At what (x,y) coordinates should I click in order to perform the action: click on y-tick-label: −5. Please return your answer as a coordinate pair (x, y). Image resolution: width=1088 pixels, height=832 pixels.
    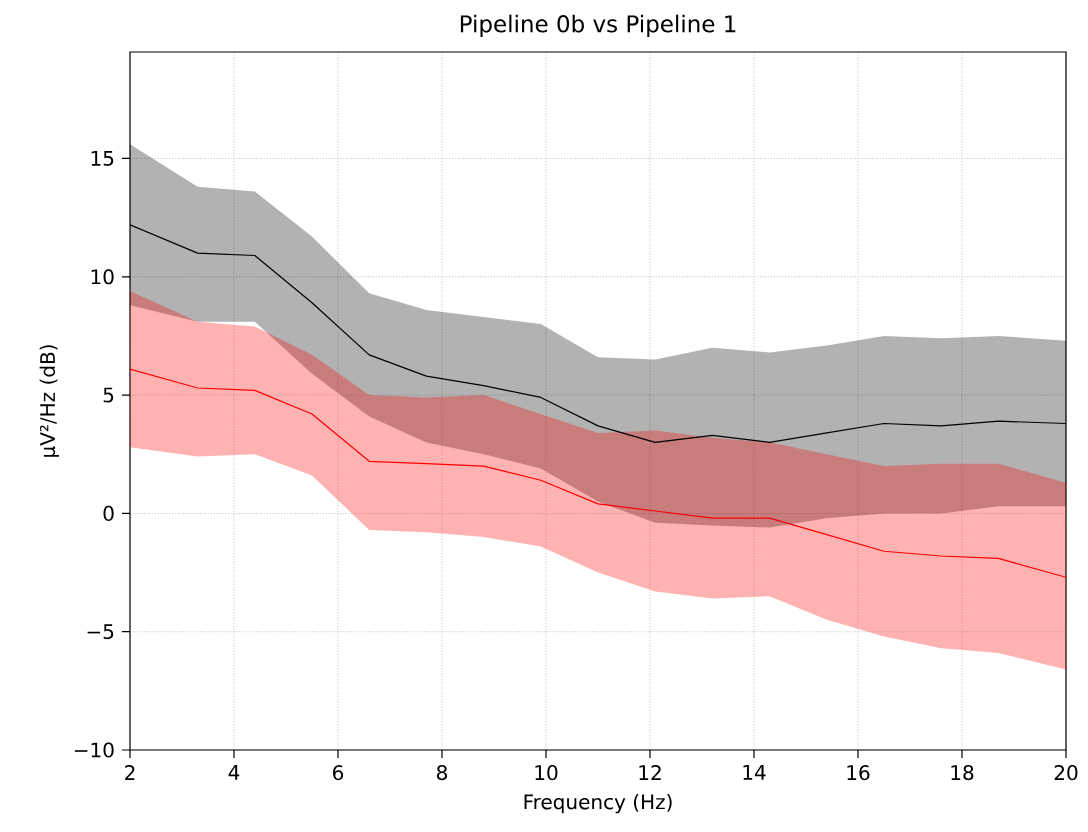
    Looking at the image, I should click on (100, 632).